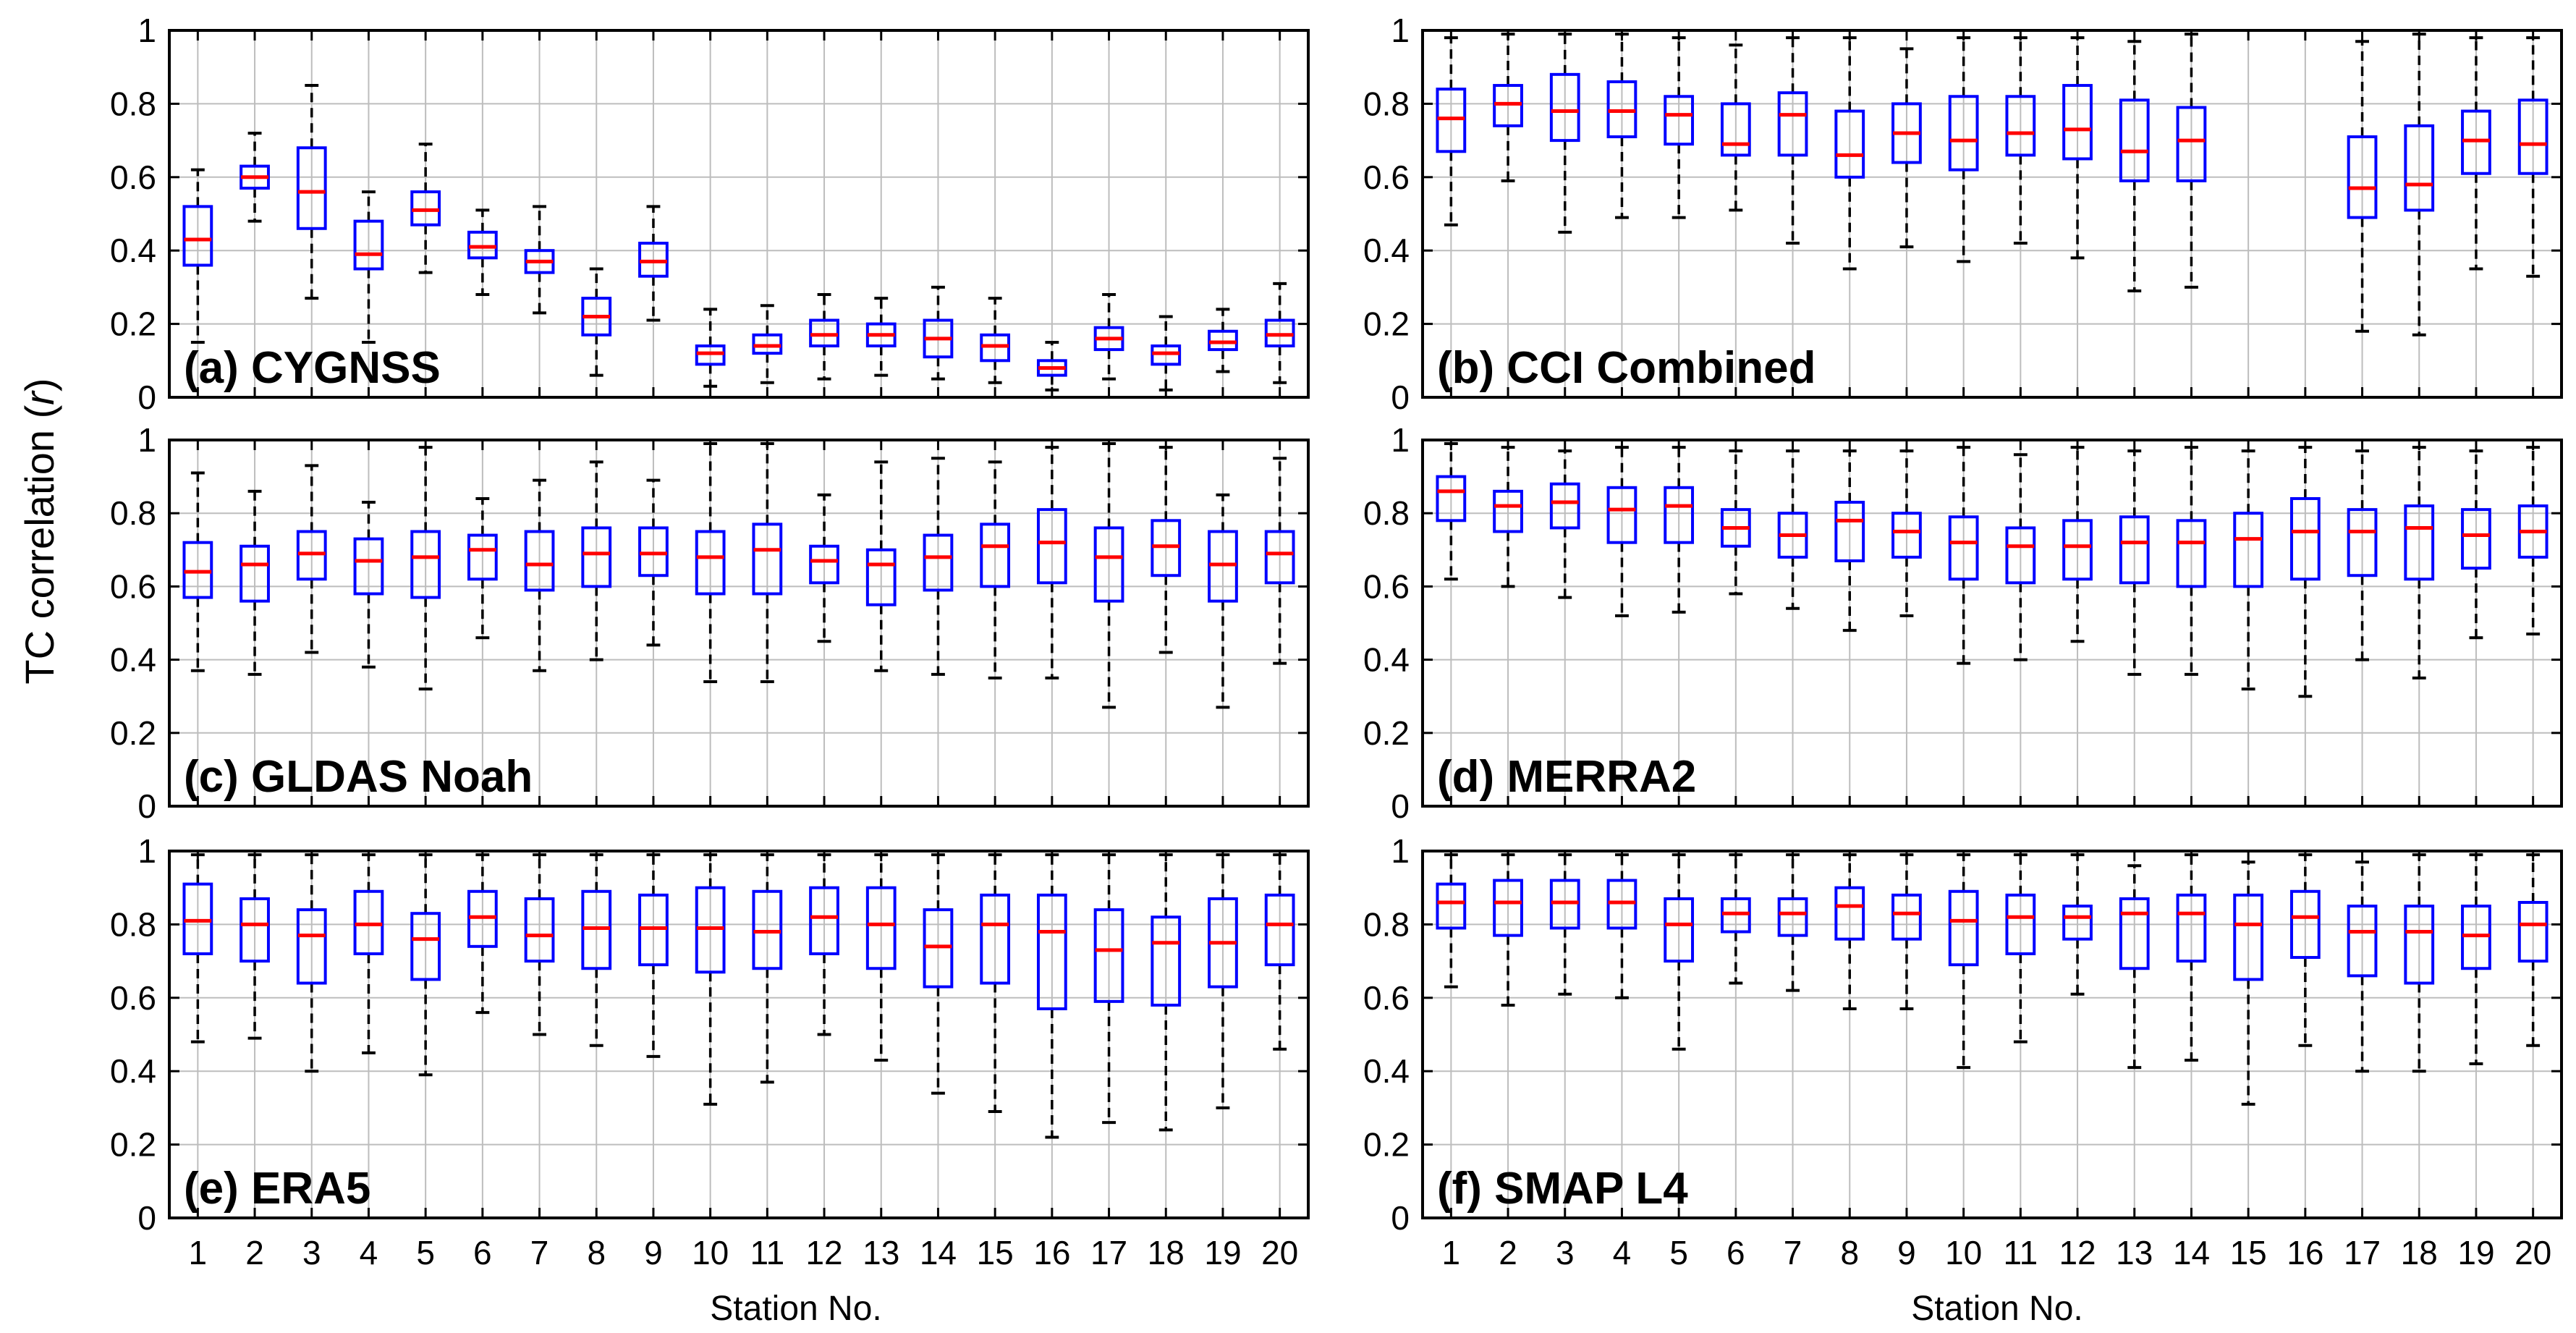  What do you see at coordinates (938, 1252) in the screenshot?
I see `panel-e-xtick-label: 14` at bounding box center [938, 1252].